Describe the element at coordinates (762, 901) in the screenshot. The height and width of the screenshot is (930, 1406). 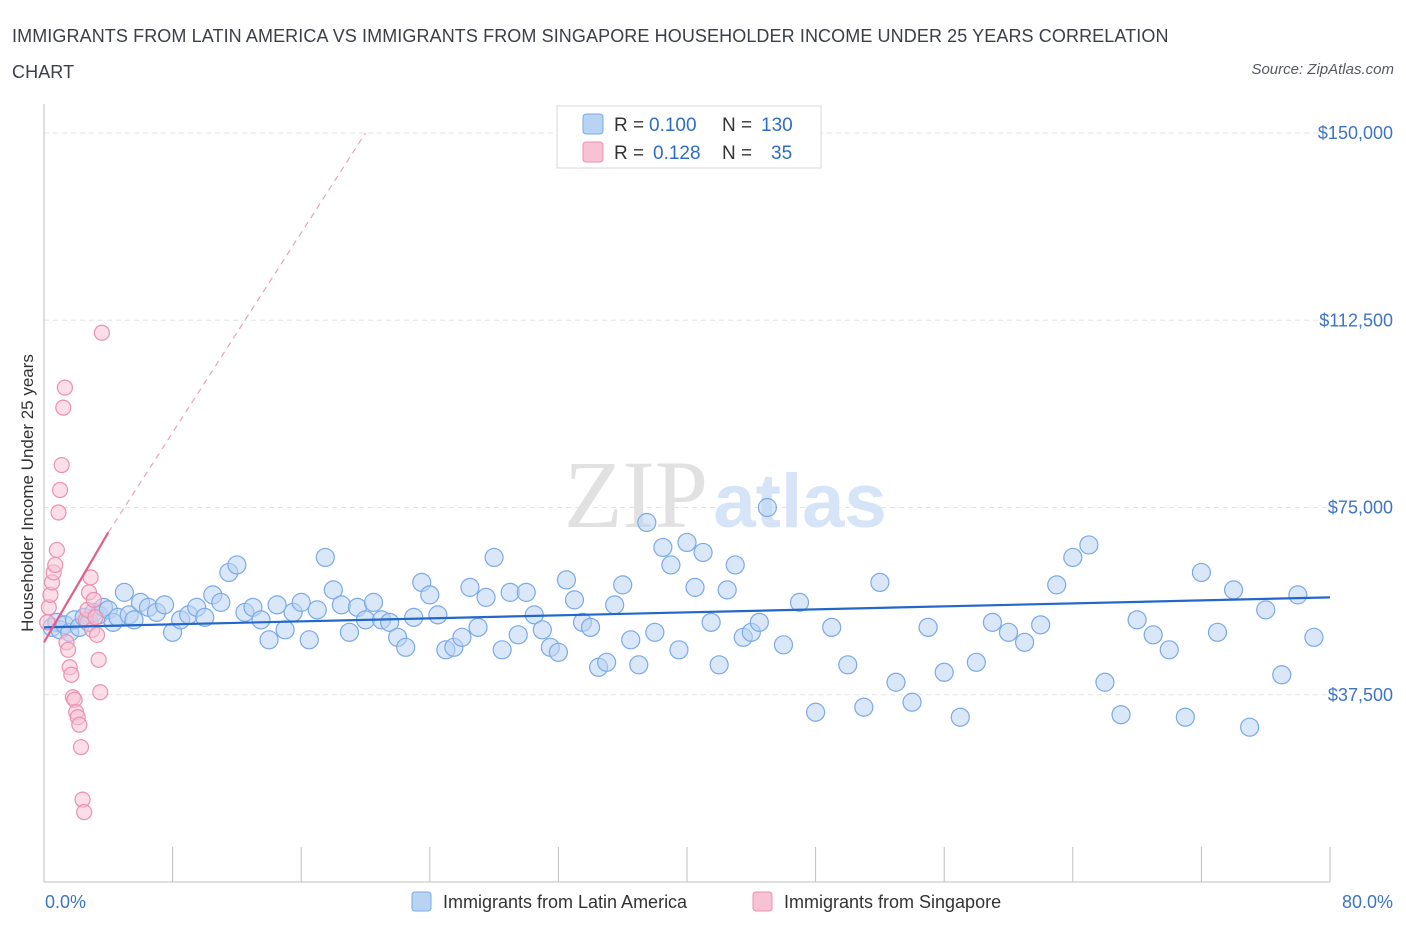
I see `bottom-legend-swatch-singapore` at that location.